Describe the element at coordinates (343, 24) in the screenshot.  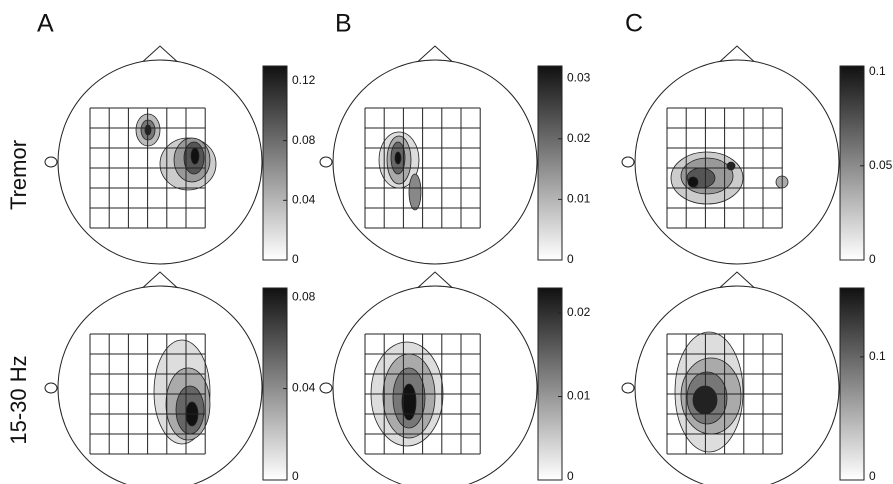
I see `panel-label: B` at that location.